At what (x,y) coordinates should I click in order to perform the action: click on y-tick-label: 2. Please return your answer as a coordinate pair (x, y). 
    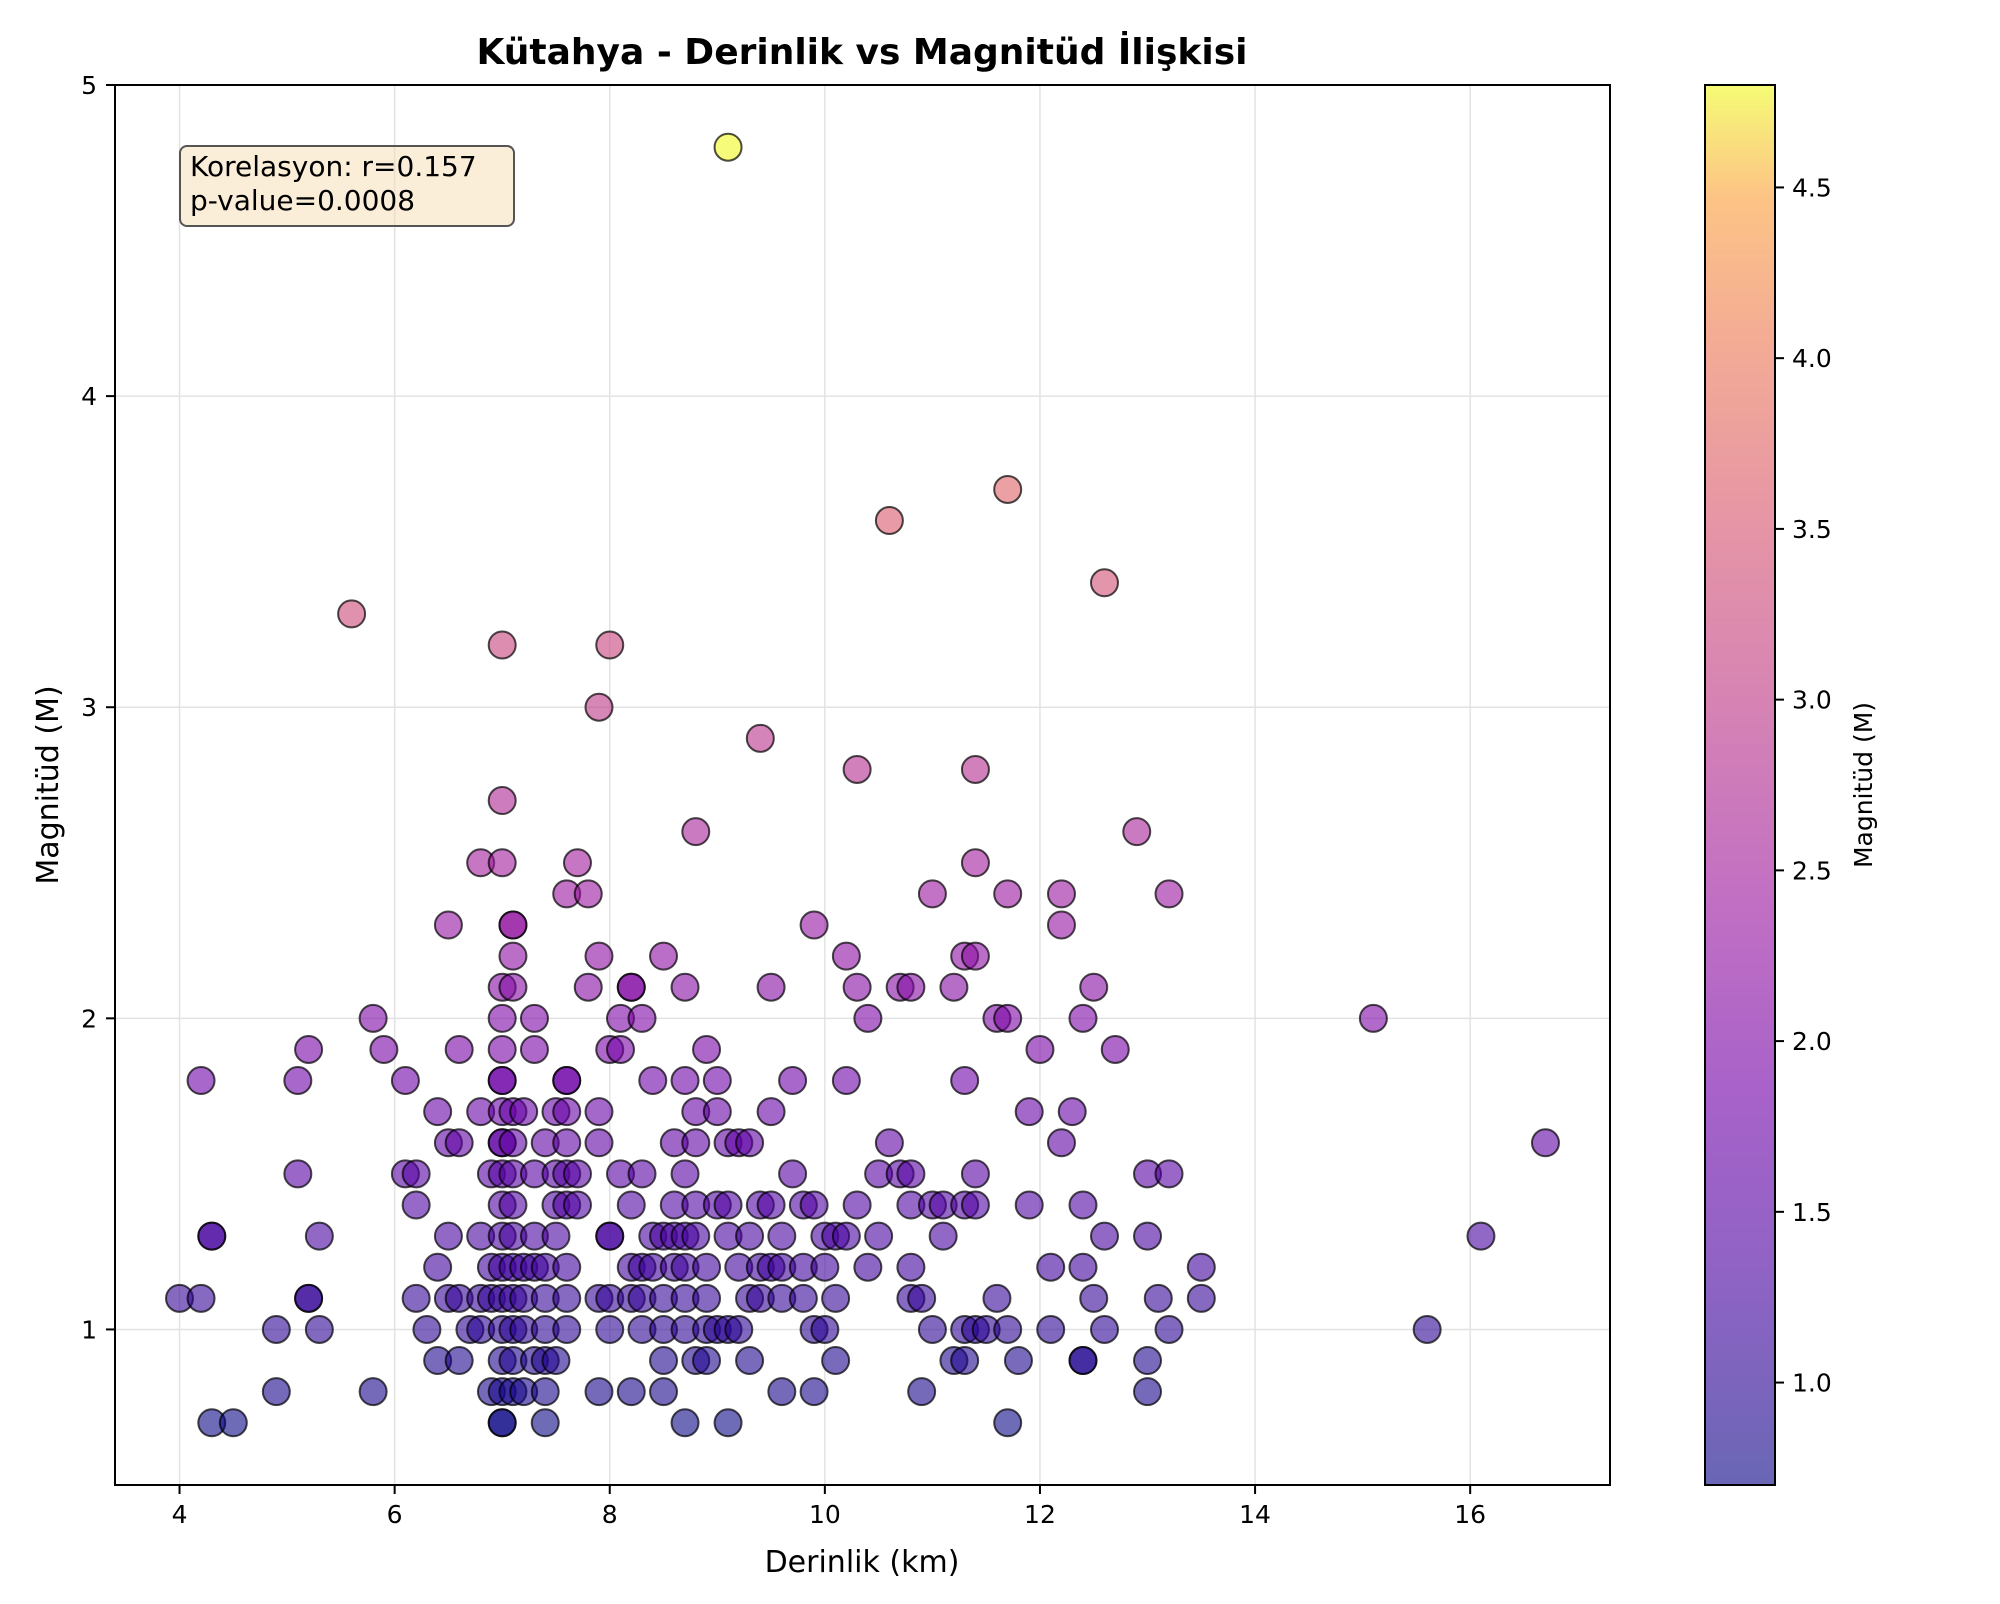
    Looking at the image, I should click on (89, 1018).